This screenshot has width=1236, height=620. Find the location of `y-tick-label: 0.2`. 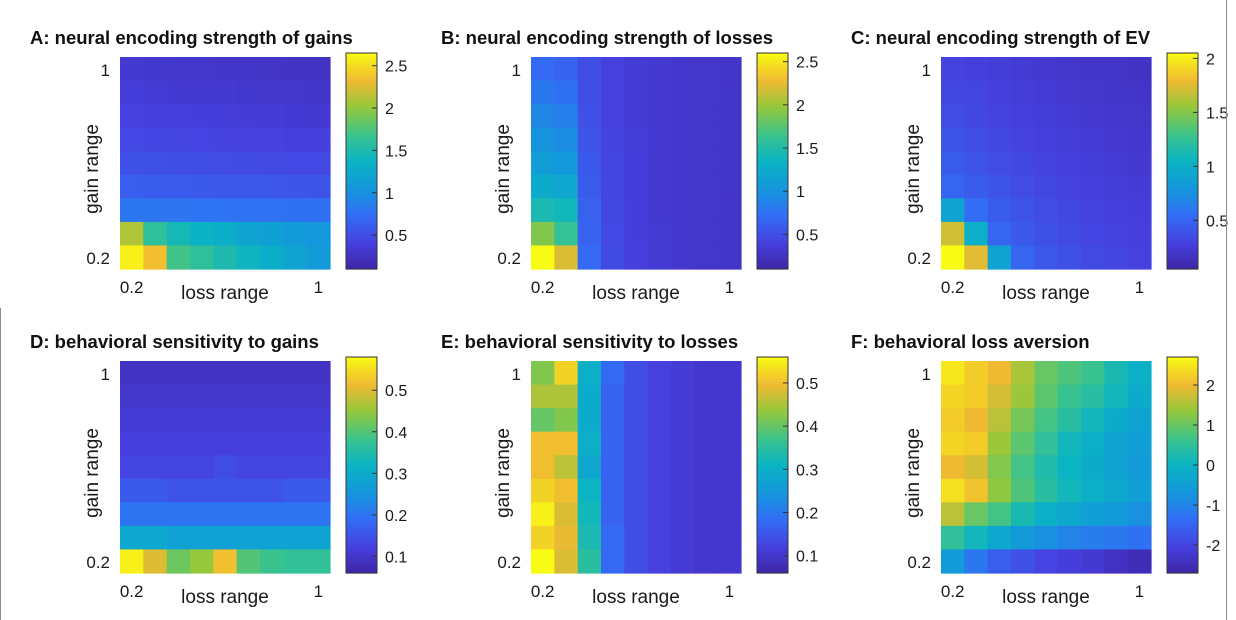

y-tick-label: 0.2 is located at coordinates (98, 258).